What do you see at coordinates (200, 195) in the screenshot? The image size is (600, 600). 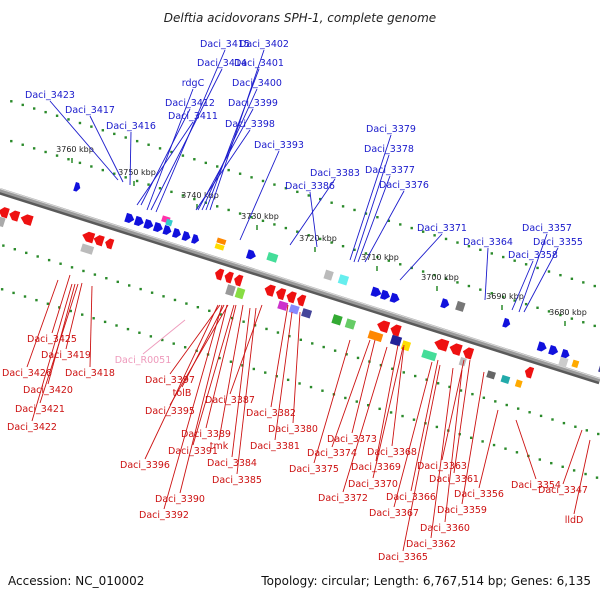 I see `tick-label: 3740 kbp` at bounding box center [200, 195].